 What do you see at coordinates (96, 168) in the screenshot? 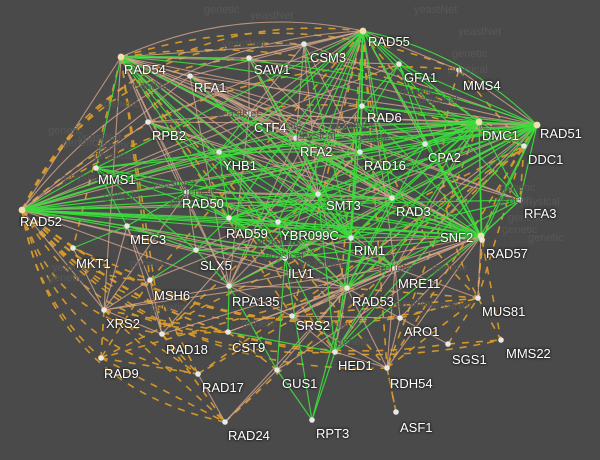
I see `node-MMS1` at bounding box center [96, 168].